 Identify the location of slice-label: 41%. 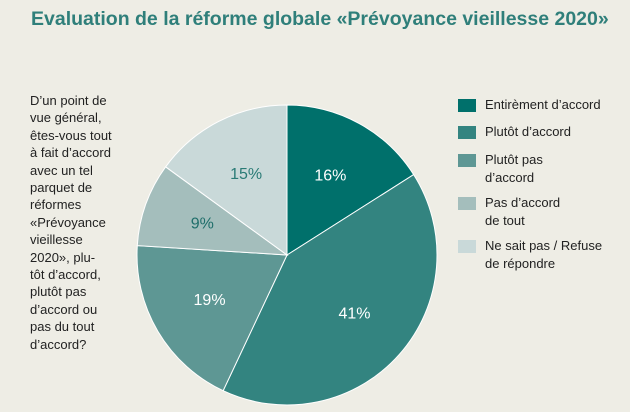
(354, 314).